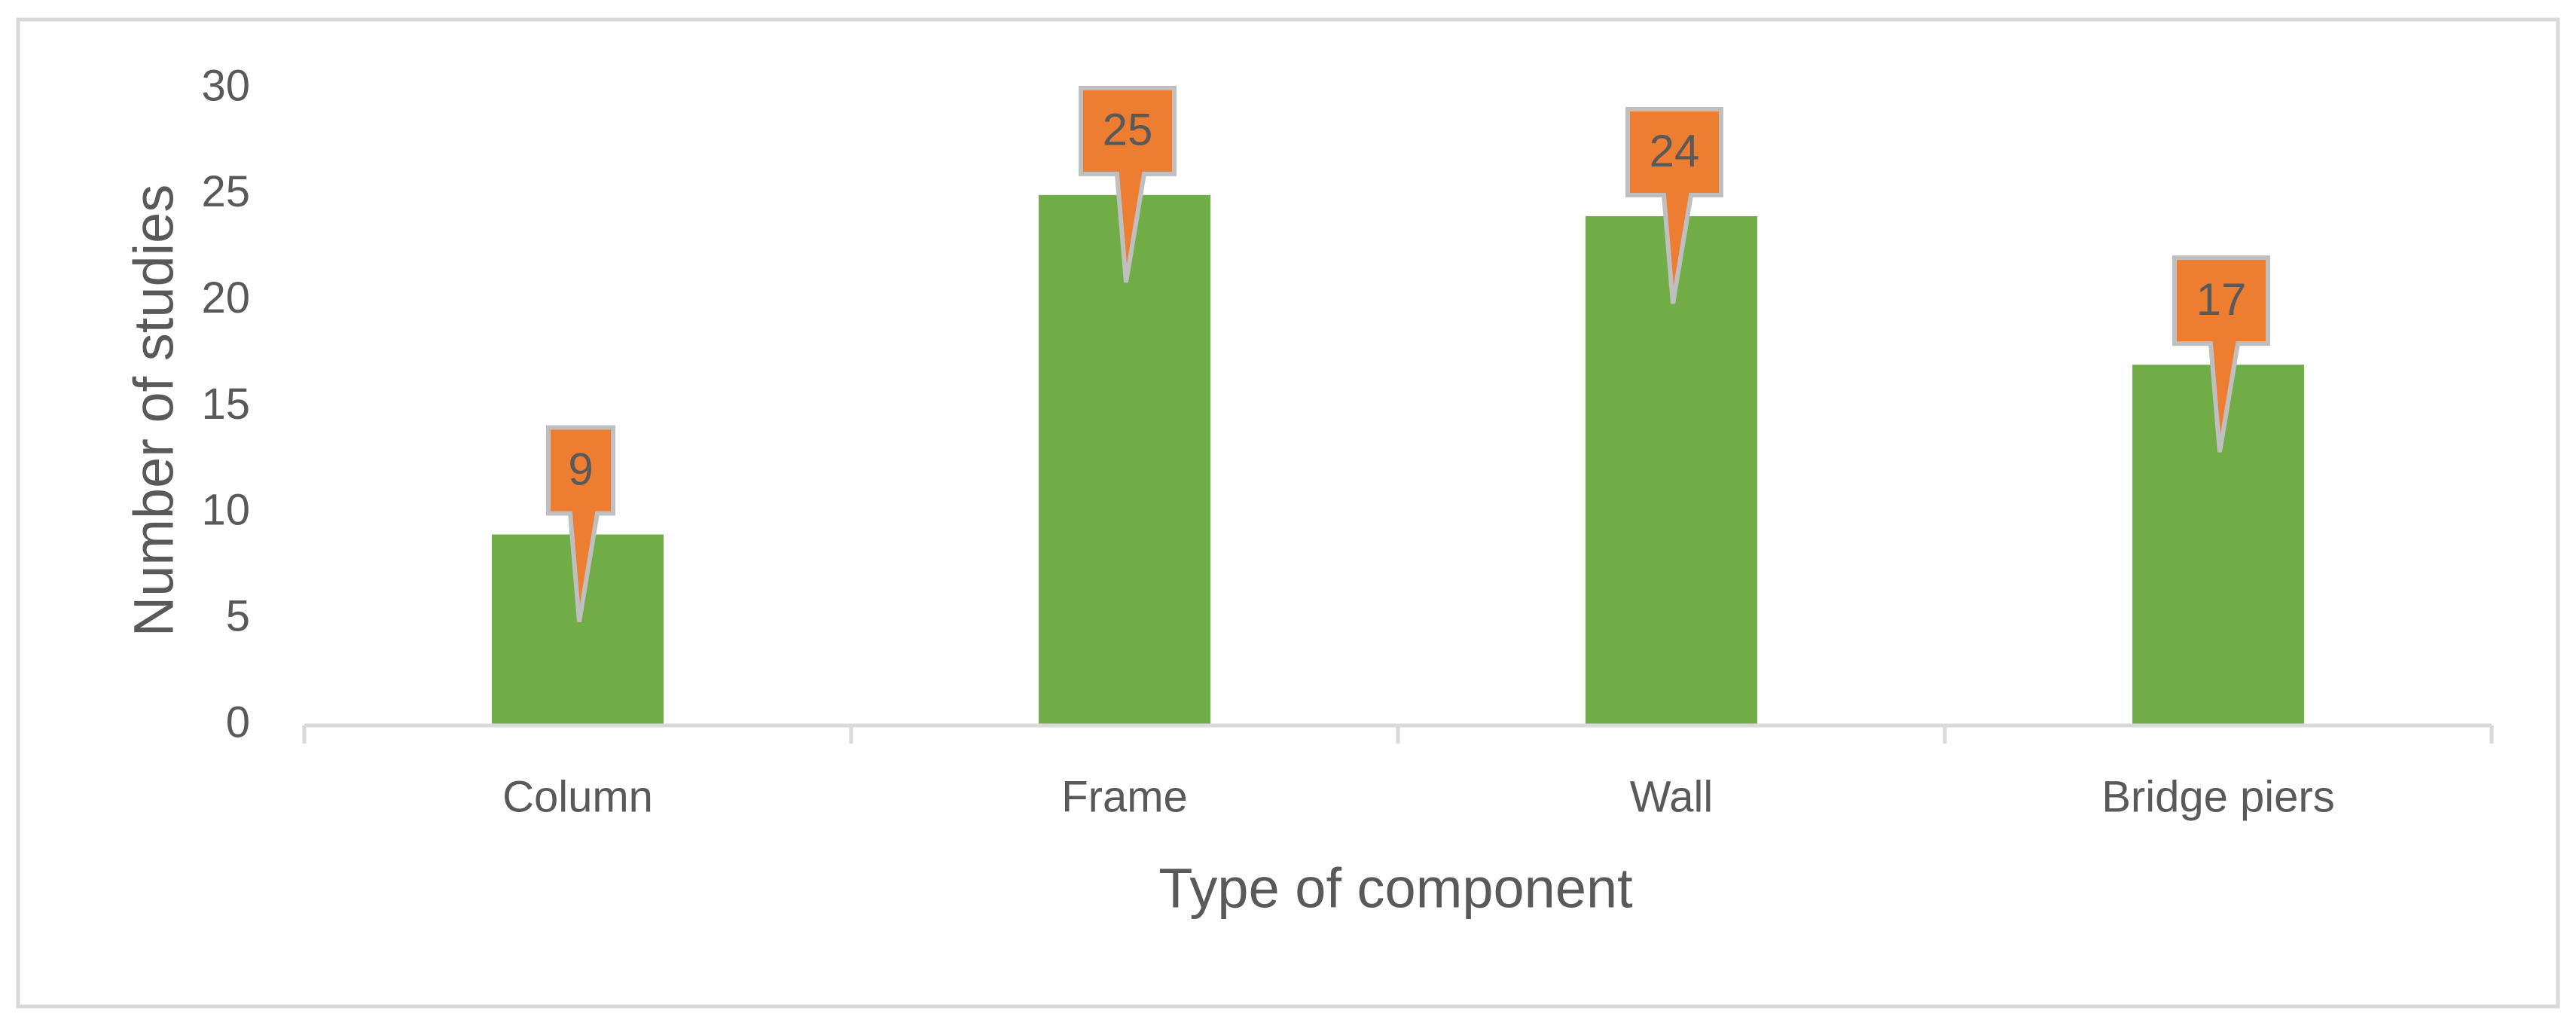 This screenshot has height=1029, width=2576. I want to click on x-tick-label: Wall, so click(1672, 796).